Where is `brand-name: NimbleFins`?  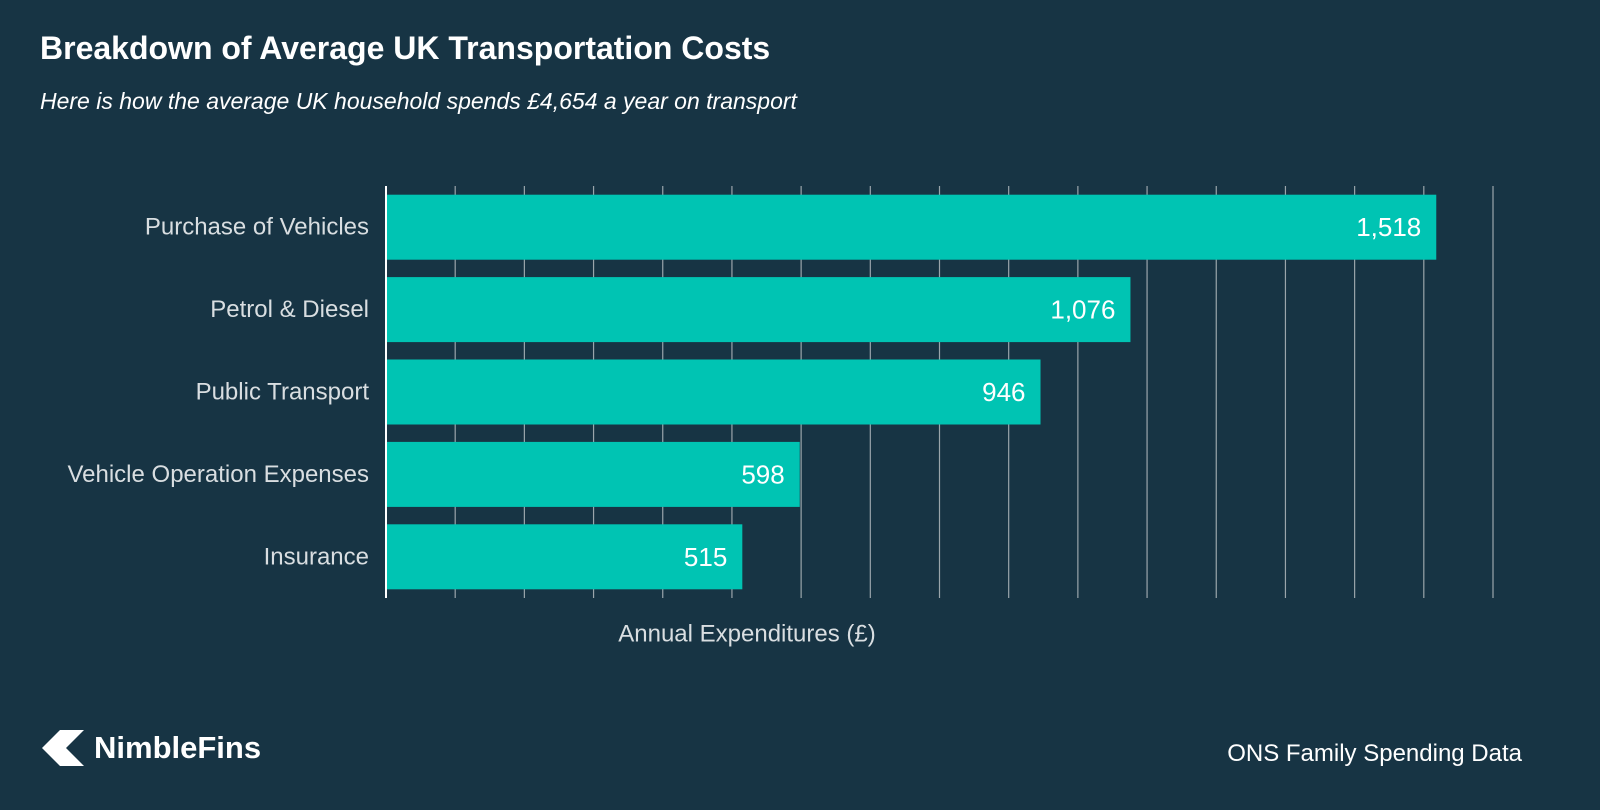
brand-name: NimbleFins is located at coordinates (178, 747).